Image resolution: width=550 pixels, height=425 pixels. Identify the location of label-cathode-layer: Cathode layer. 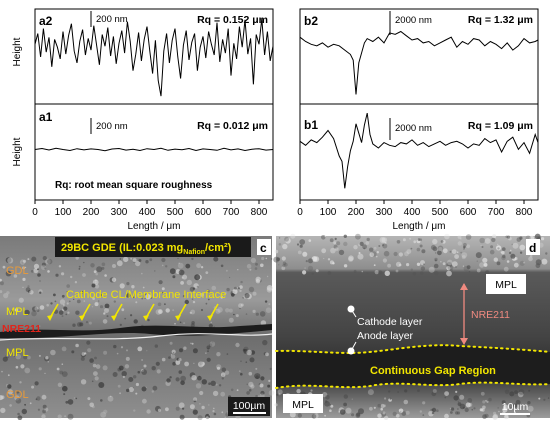
(390, 322).